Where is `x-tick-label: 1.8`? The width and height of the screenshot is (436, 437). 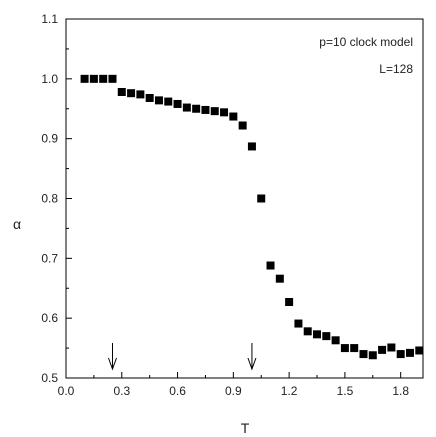
x-tick-label: 1.8 is located at coordinates (400, 391).